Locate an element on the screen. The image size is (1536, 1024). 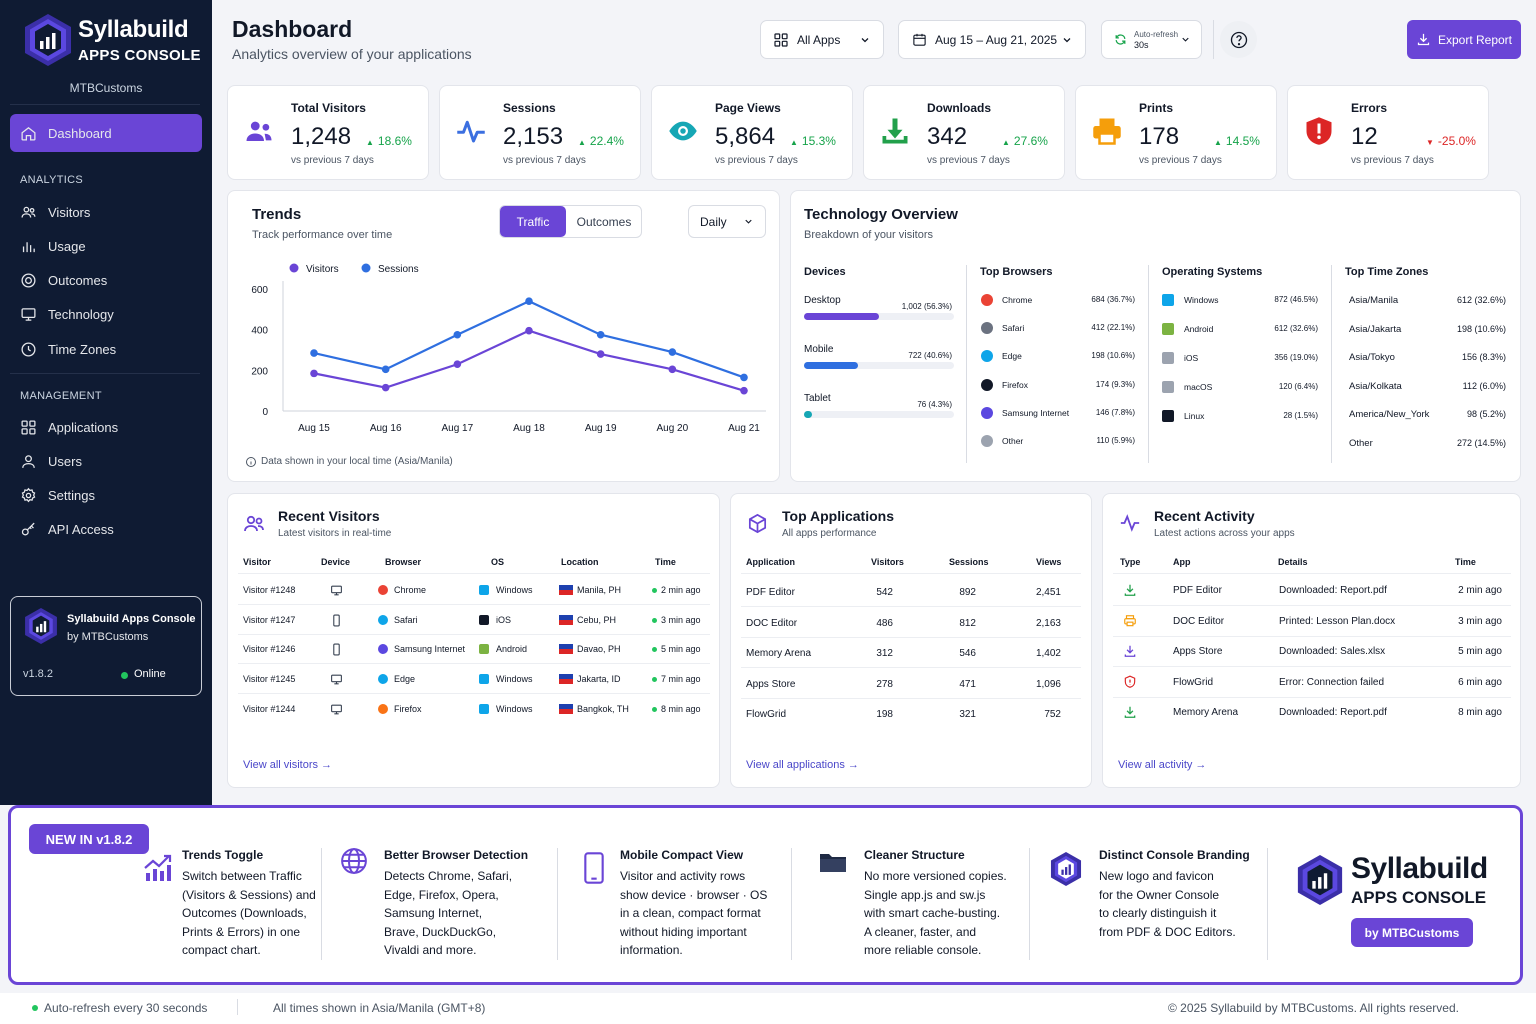
table-row: Memory Arena 312 546 1,402 is located at coordinates (911, 654).